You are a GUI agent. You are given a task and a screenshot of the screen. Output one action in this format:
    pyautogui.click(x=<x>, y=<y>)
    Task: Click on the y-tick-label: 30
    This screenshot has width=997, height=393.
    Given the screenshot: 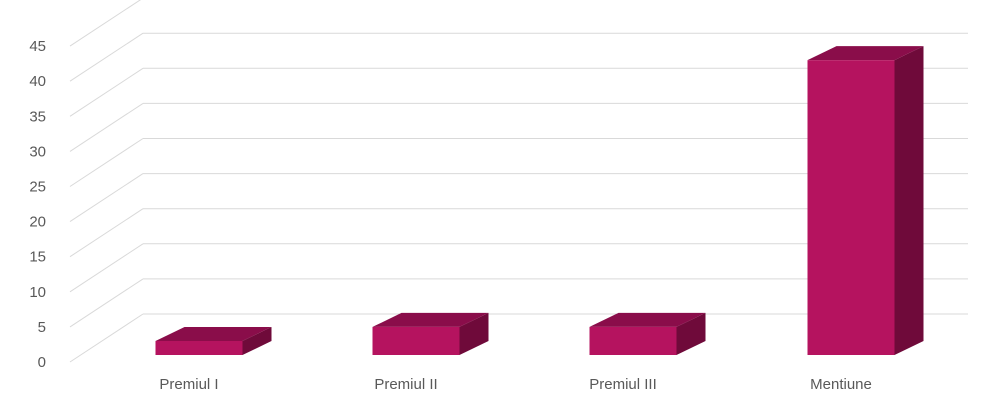 What is the action you would take?
    pyautogui.click(x=37, y=151)
    